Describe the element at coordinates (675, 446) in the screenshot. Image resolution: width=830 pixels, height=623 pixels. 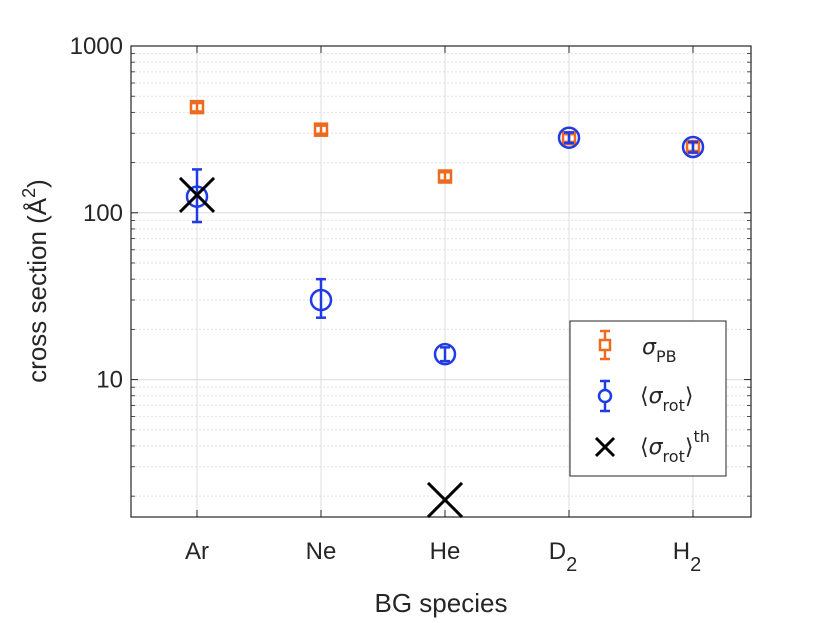
I see `legend-label-rot-th: ⟨σrot⟩th` at that location.